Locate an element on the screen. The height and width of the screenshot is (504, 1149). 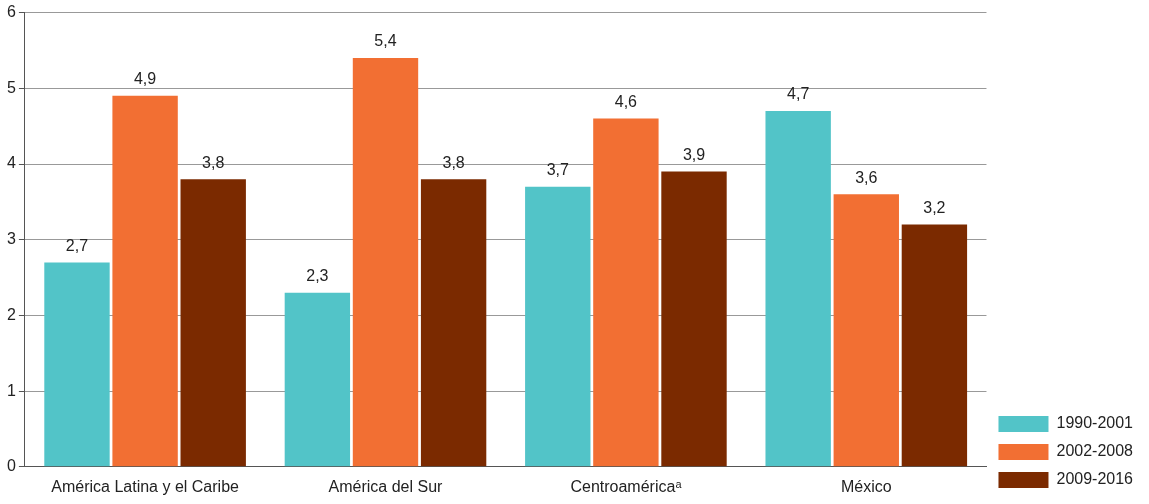
data-label: 2,3 is located at coordinates (317, 276).